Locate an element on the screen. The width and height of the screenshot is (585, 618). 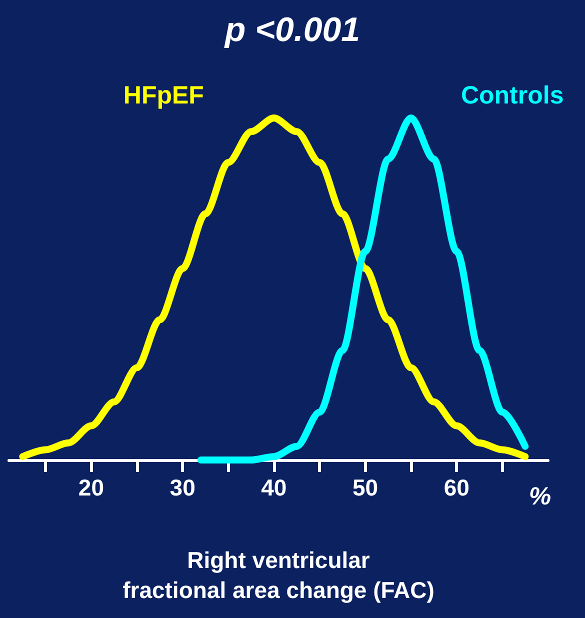
chart-title: p <0.001 is located at coordinates (292, 30).